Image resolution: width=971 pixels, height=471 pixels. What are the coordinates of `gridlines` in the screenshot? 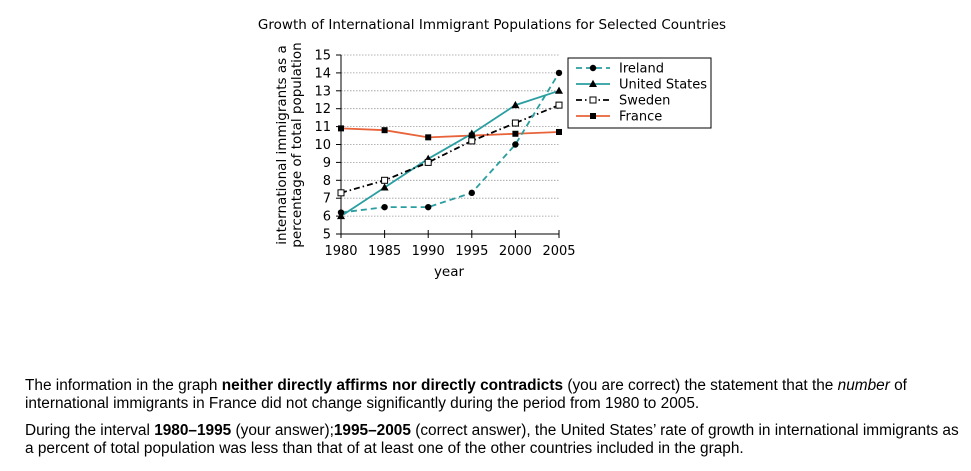 It's located at (450, 135).